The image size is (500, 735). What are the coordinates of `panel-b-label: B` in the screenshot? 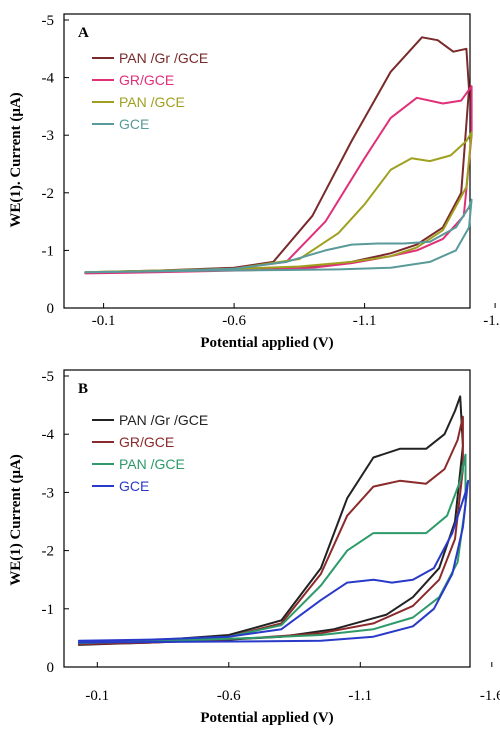 It's located at (83, 389).